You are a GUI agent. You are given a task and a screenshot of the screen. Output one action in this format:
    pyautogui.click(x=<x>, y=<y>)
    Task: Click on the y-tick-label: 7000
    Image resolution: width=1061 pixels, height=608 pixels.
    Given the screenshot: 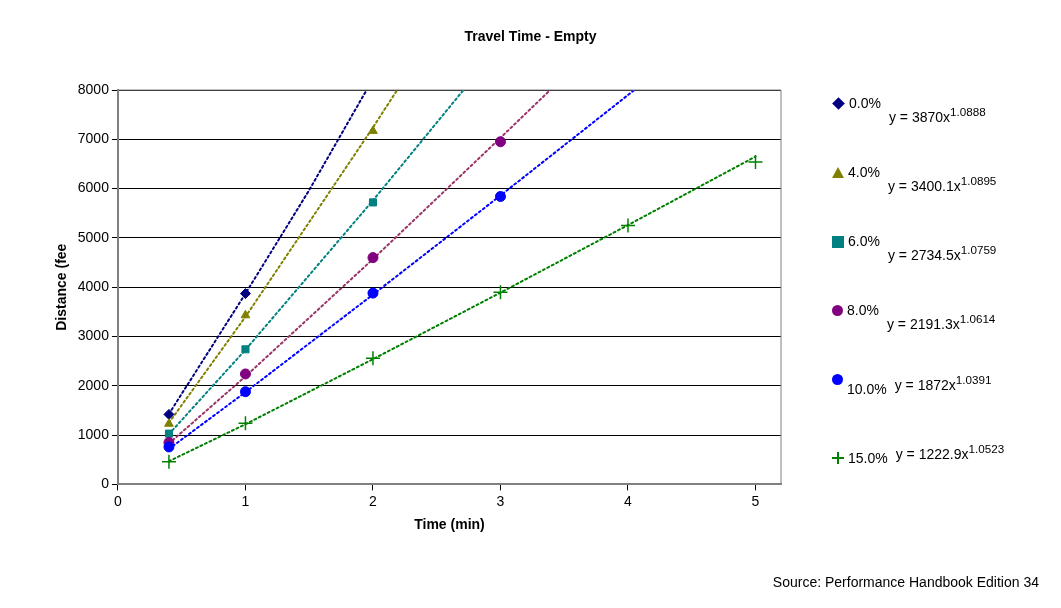 What is the action you would take?
    pyautogui.click(x=93, y=138)
    